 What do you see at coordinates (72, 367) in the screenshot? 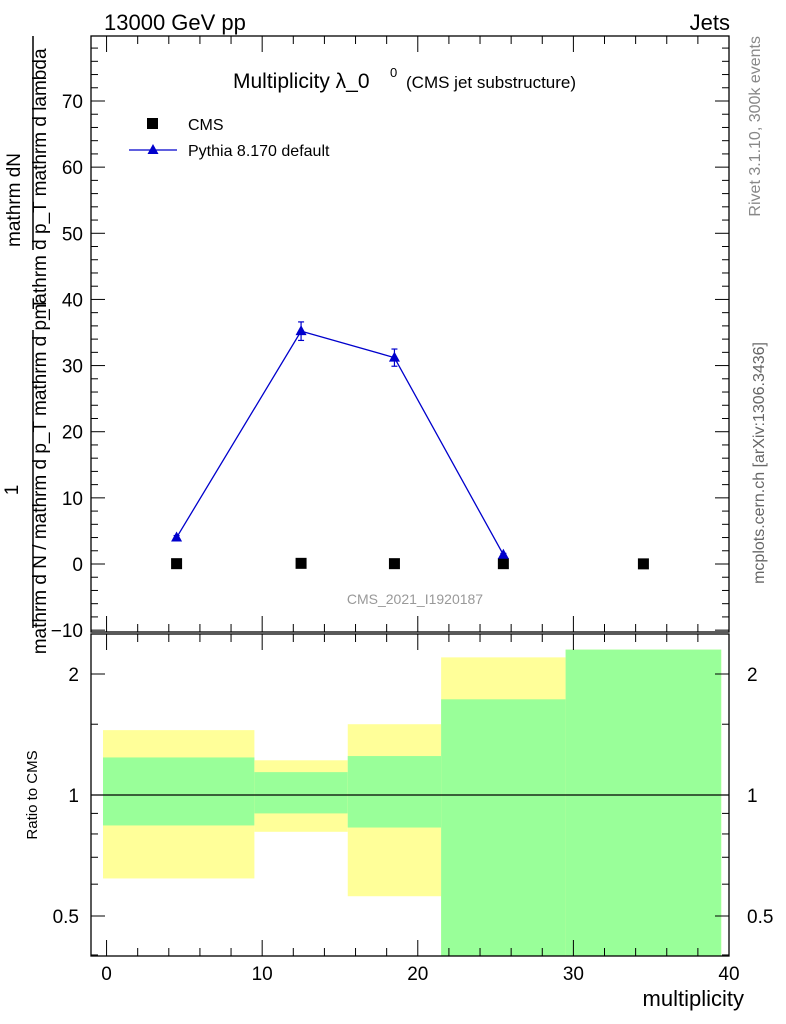
I see `y-tick-label: 30` at bounding box center [72, 367].